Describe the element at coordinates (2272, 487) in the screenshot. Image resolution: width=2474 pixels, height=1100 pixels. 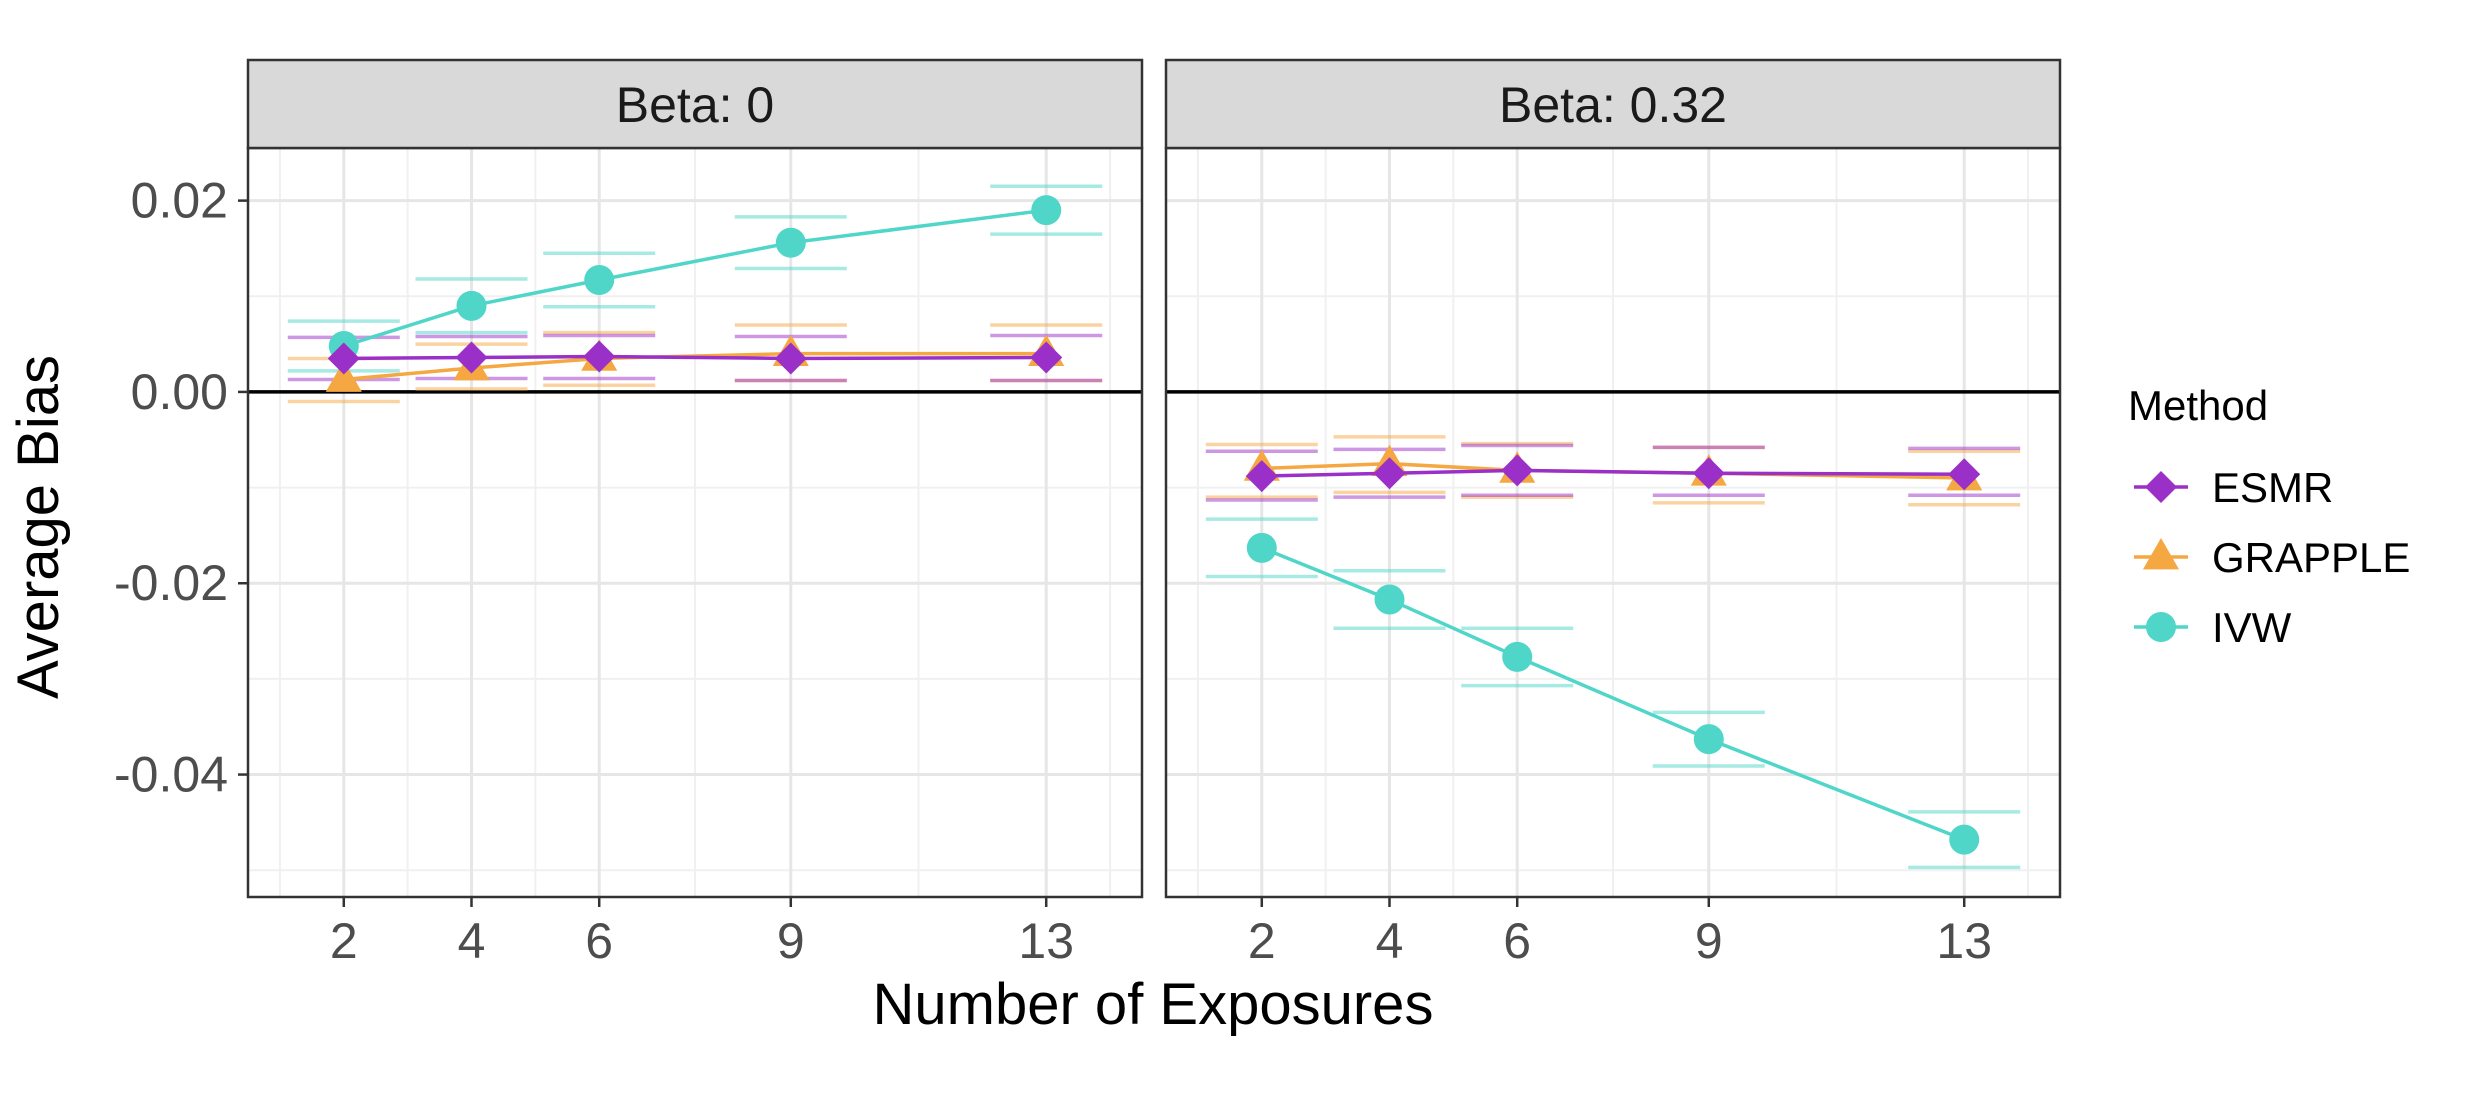
I see `legend-label: ESMR` at that location.